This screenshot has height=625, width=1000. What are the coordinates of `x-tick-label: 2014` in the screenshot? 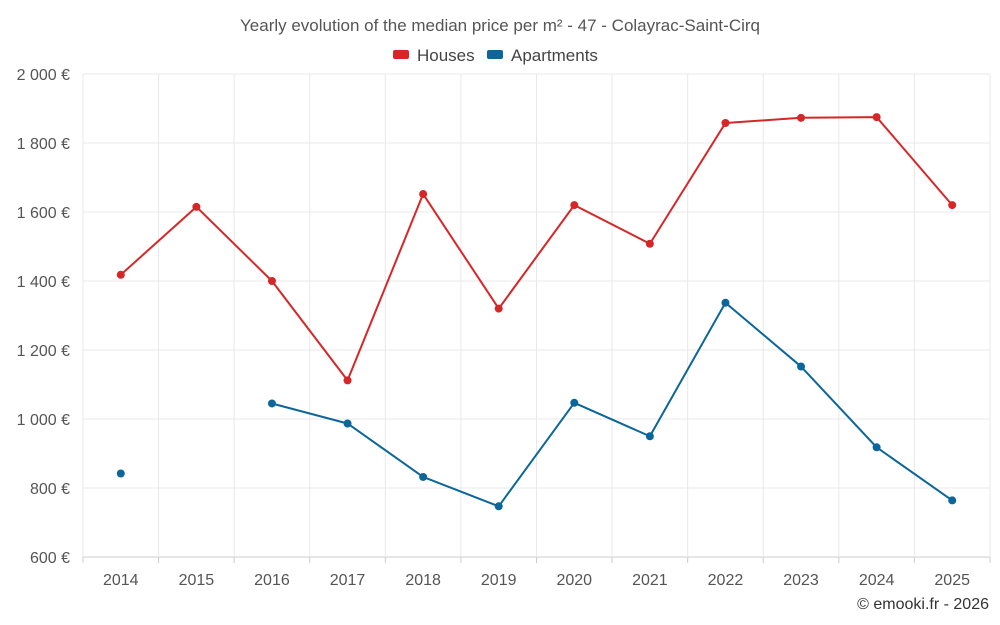 It's located at (121, 580).